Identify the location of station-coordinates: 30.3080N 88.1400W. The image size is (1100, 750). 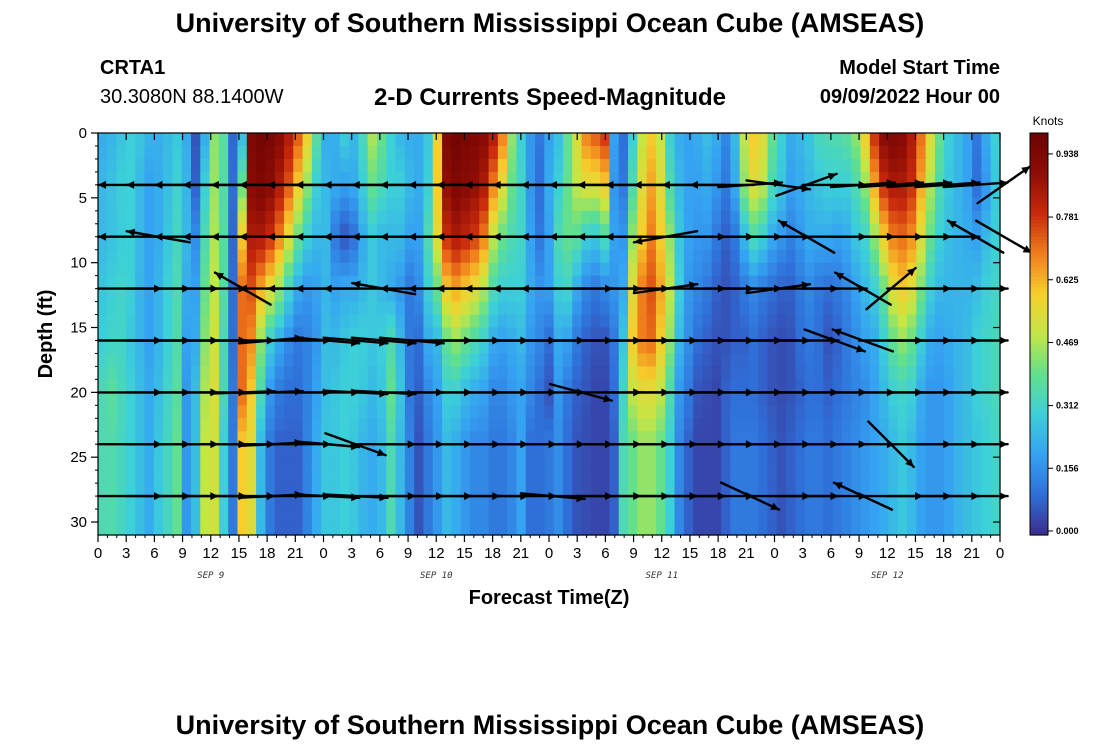
(192, 97).